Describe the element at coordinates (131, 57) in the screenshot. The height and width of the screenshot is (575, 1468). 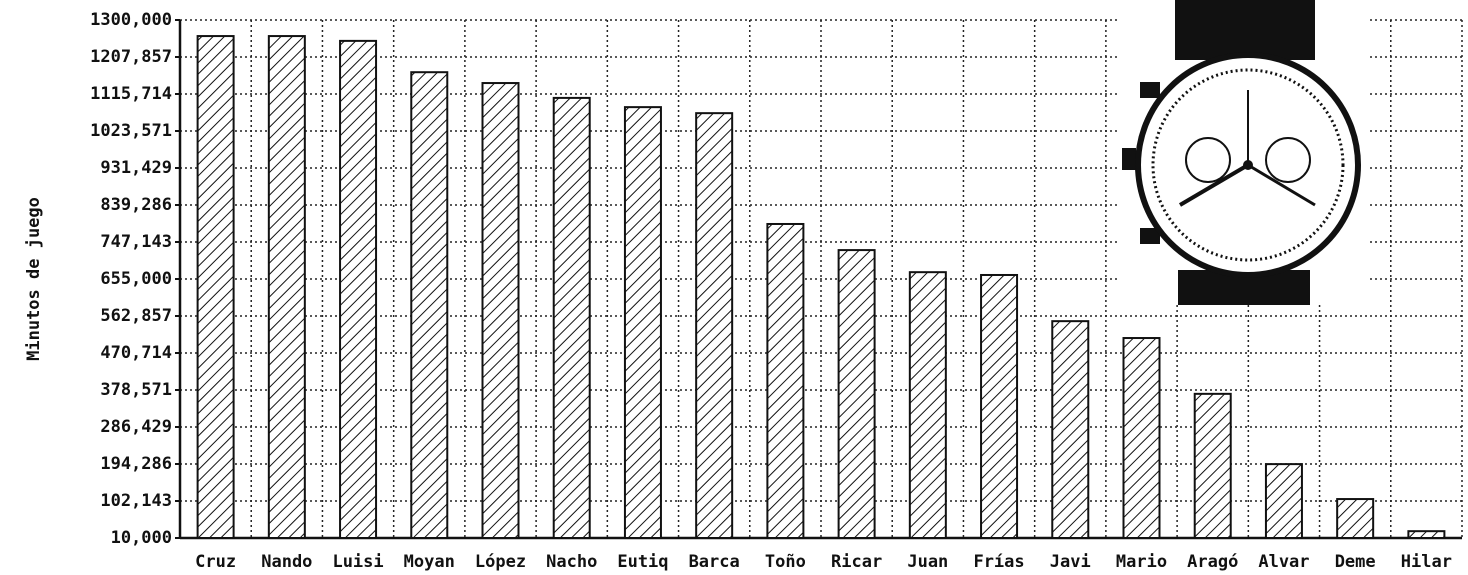
I see `y-tick-label: 1207,857` at that location.